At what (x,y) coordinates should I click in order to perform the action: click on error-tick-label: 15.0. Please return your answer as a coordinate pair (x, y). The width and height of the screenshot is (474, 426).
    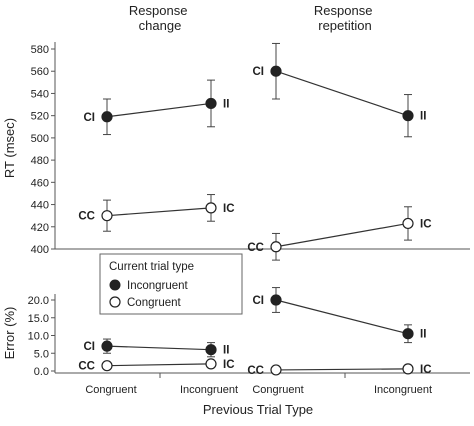
    Looking at the image, I should click on (38, 319).